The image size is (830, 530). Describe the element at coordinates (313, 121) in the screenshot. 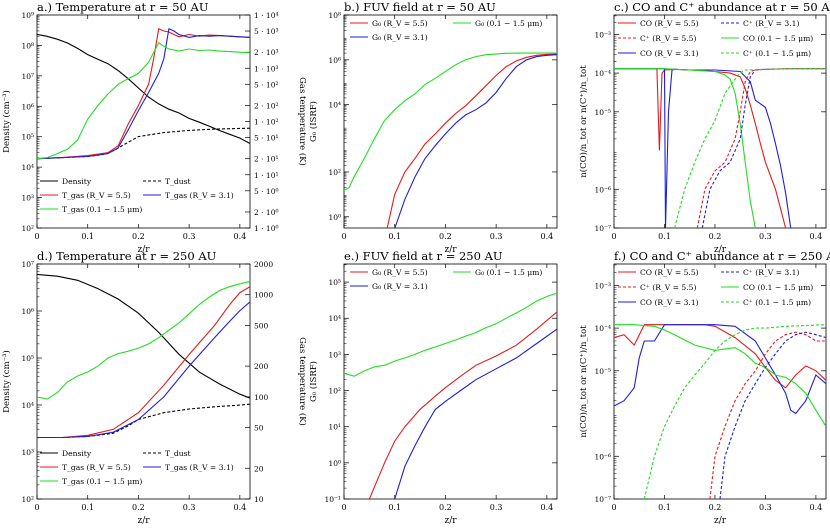

I see `y-axis-label: G₀ (ISRF)` at that location.